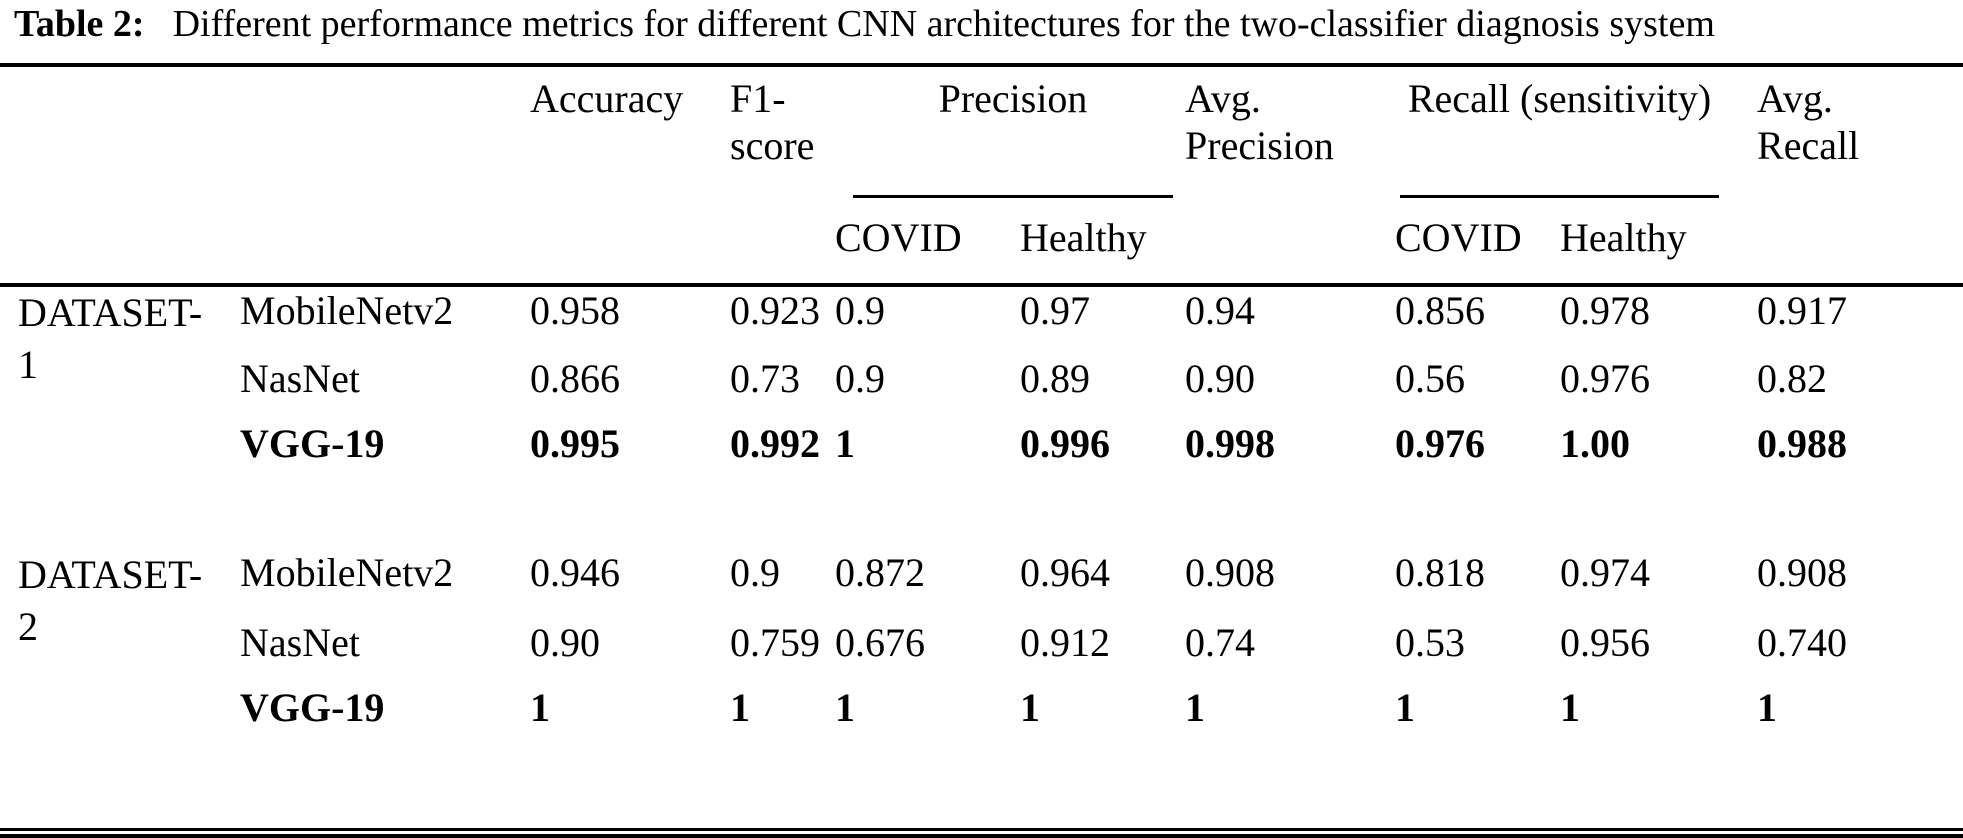  Describe the element at coordinates (1605, 310) in the screenshot. I see `metric-cell: 0.978` at that location.